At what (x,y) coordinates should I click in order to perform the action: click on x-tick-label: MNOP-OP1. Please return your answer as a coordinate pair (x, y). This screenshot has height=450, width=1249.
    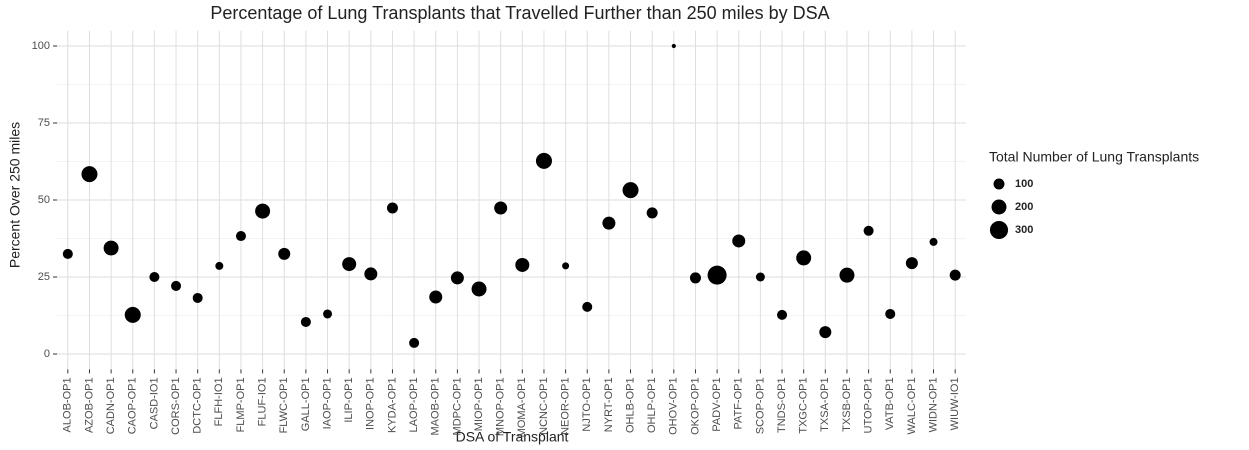
    Looking at the image, I should click on (501, 406).